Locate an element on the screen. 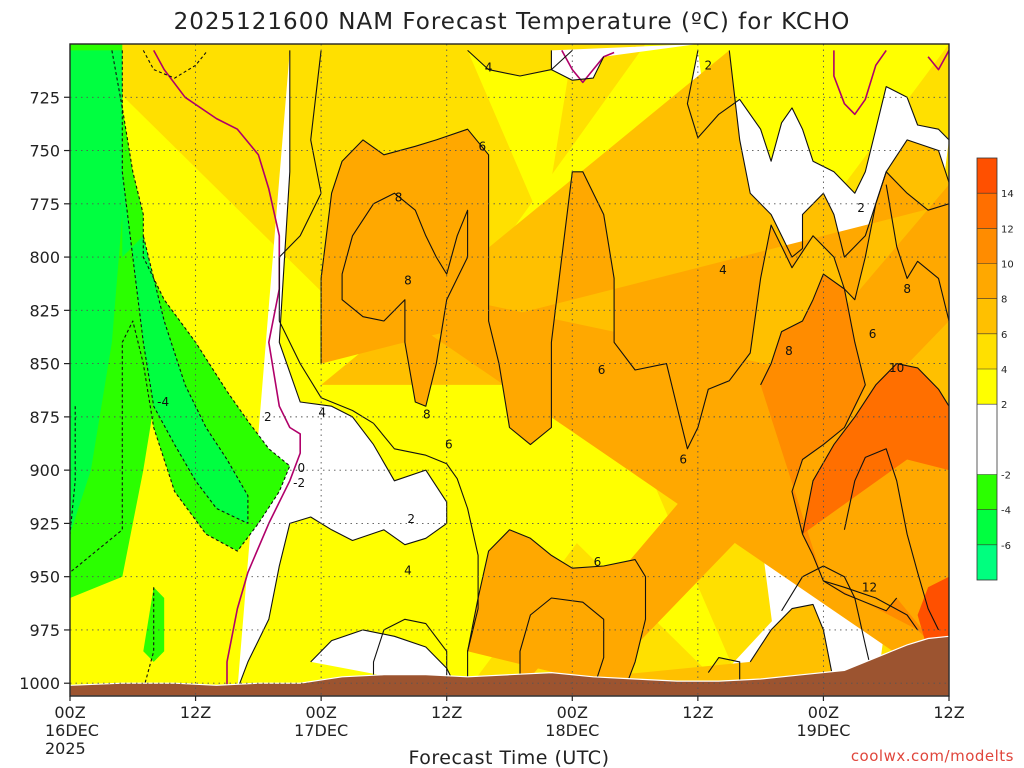  x-tick-label: 19DEC is located at coordinates (823, 730).